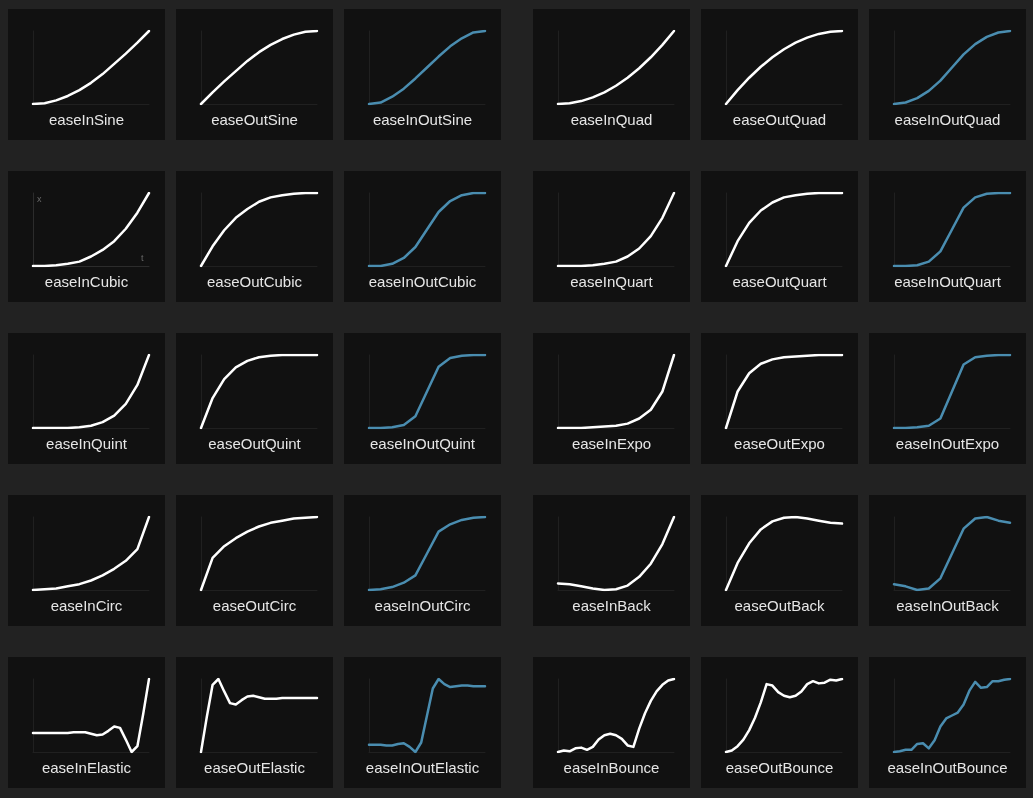 This screenshot has height=798, width=1033. Describe the element at coordinates (422, 443) in the screenshot. I see `text: easeInOutQuint` at that location.